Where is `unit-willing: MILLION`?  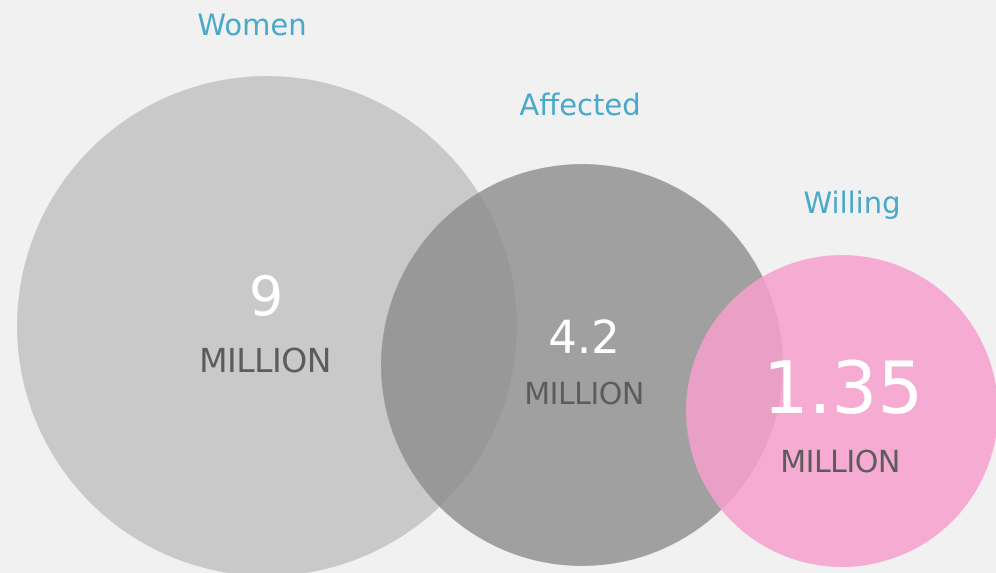
unit-willing: MILLION is located at coordinates (840, 462).